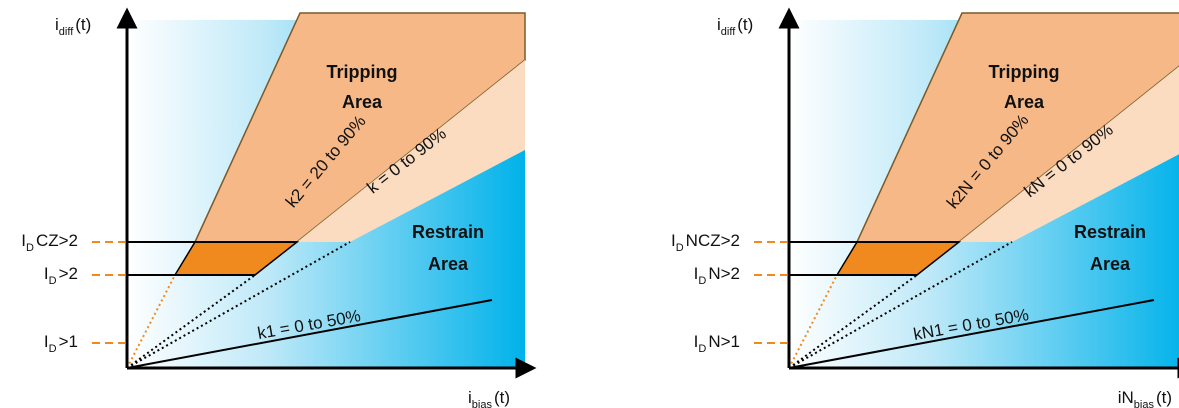 This screenshot has height=408, width=1179. Describe the element at coordinates (68, 273) in the screenshot. I see `level-label-suffix: >2` at that location.